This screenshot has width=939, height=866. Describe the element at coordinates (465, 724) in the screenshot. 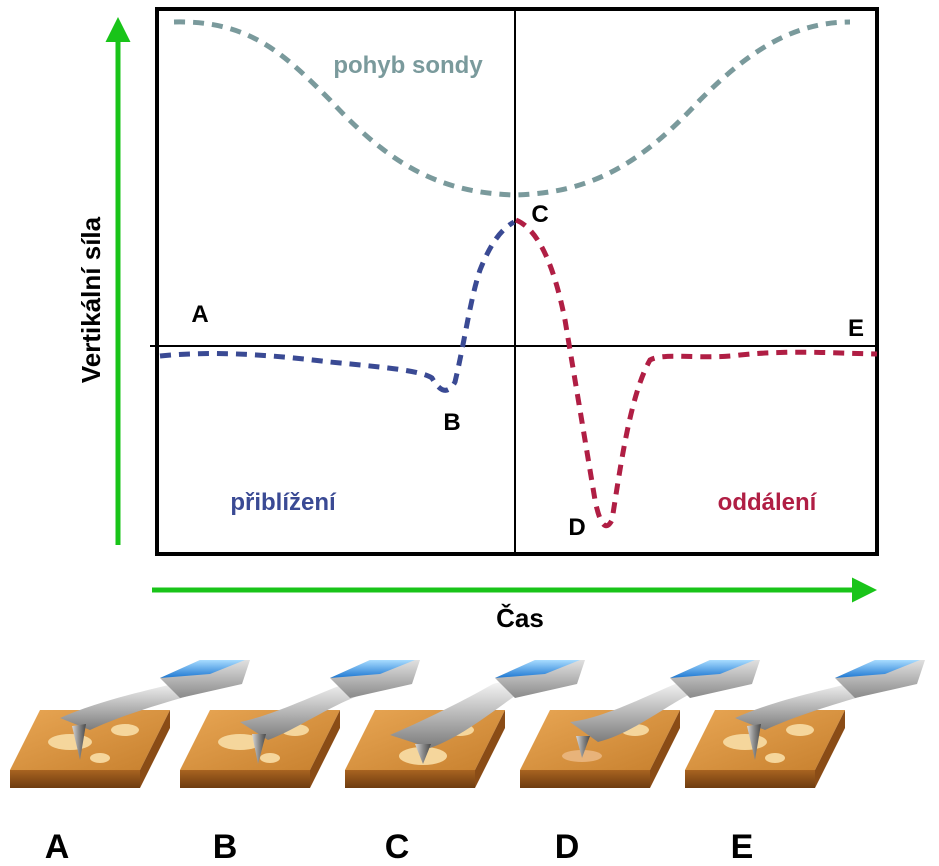

I see `stage-illustration-c` at that location.